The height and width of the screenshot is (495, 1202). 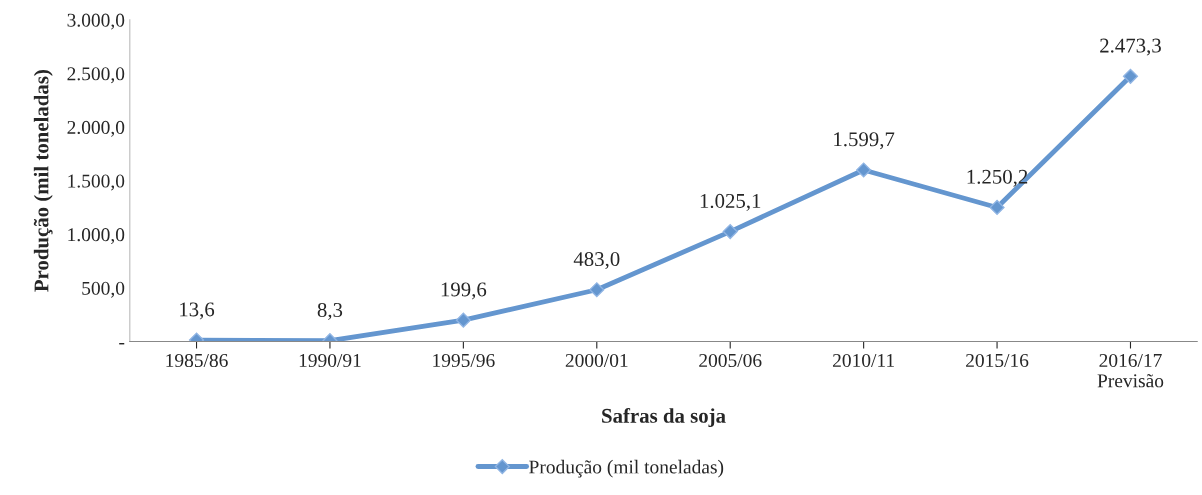 I want to click on data-label: 8,3, so click(x=330, y=311).